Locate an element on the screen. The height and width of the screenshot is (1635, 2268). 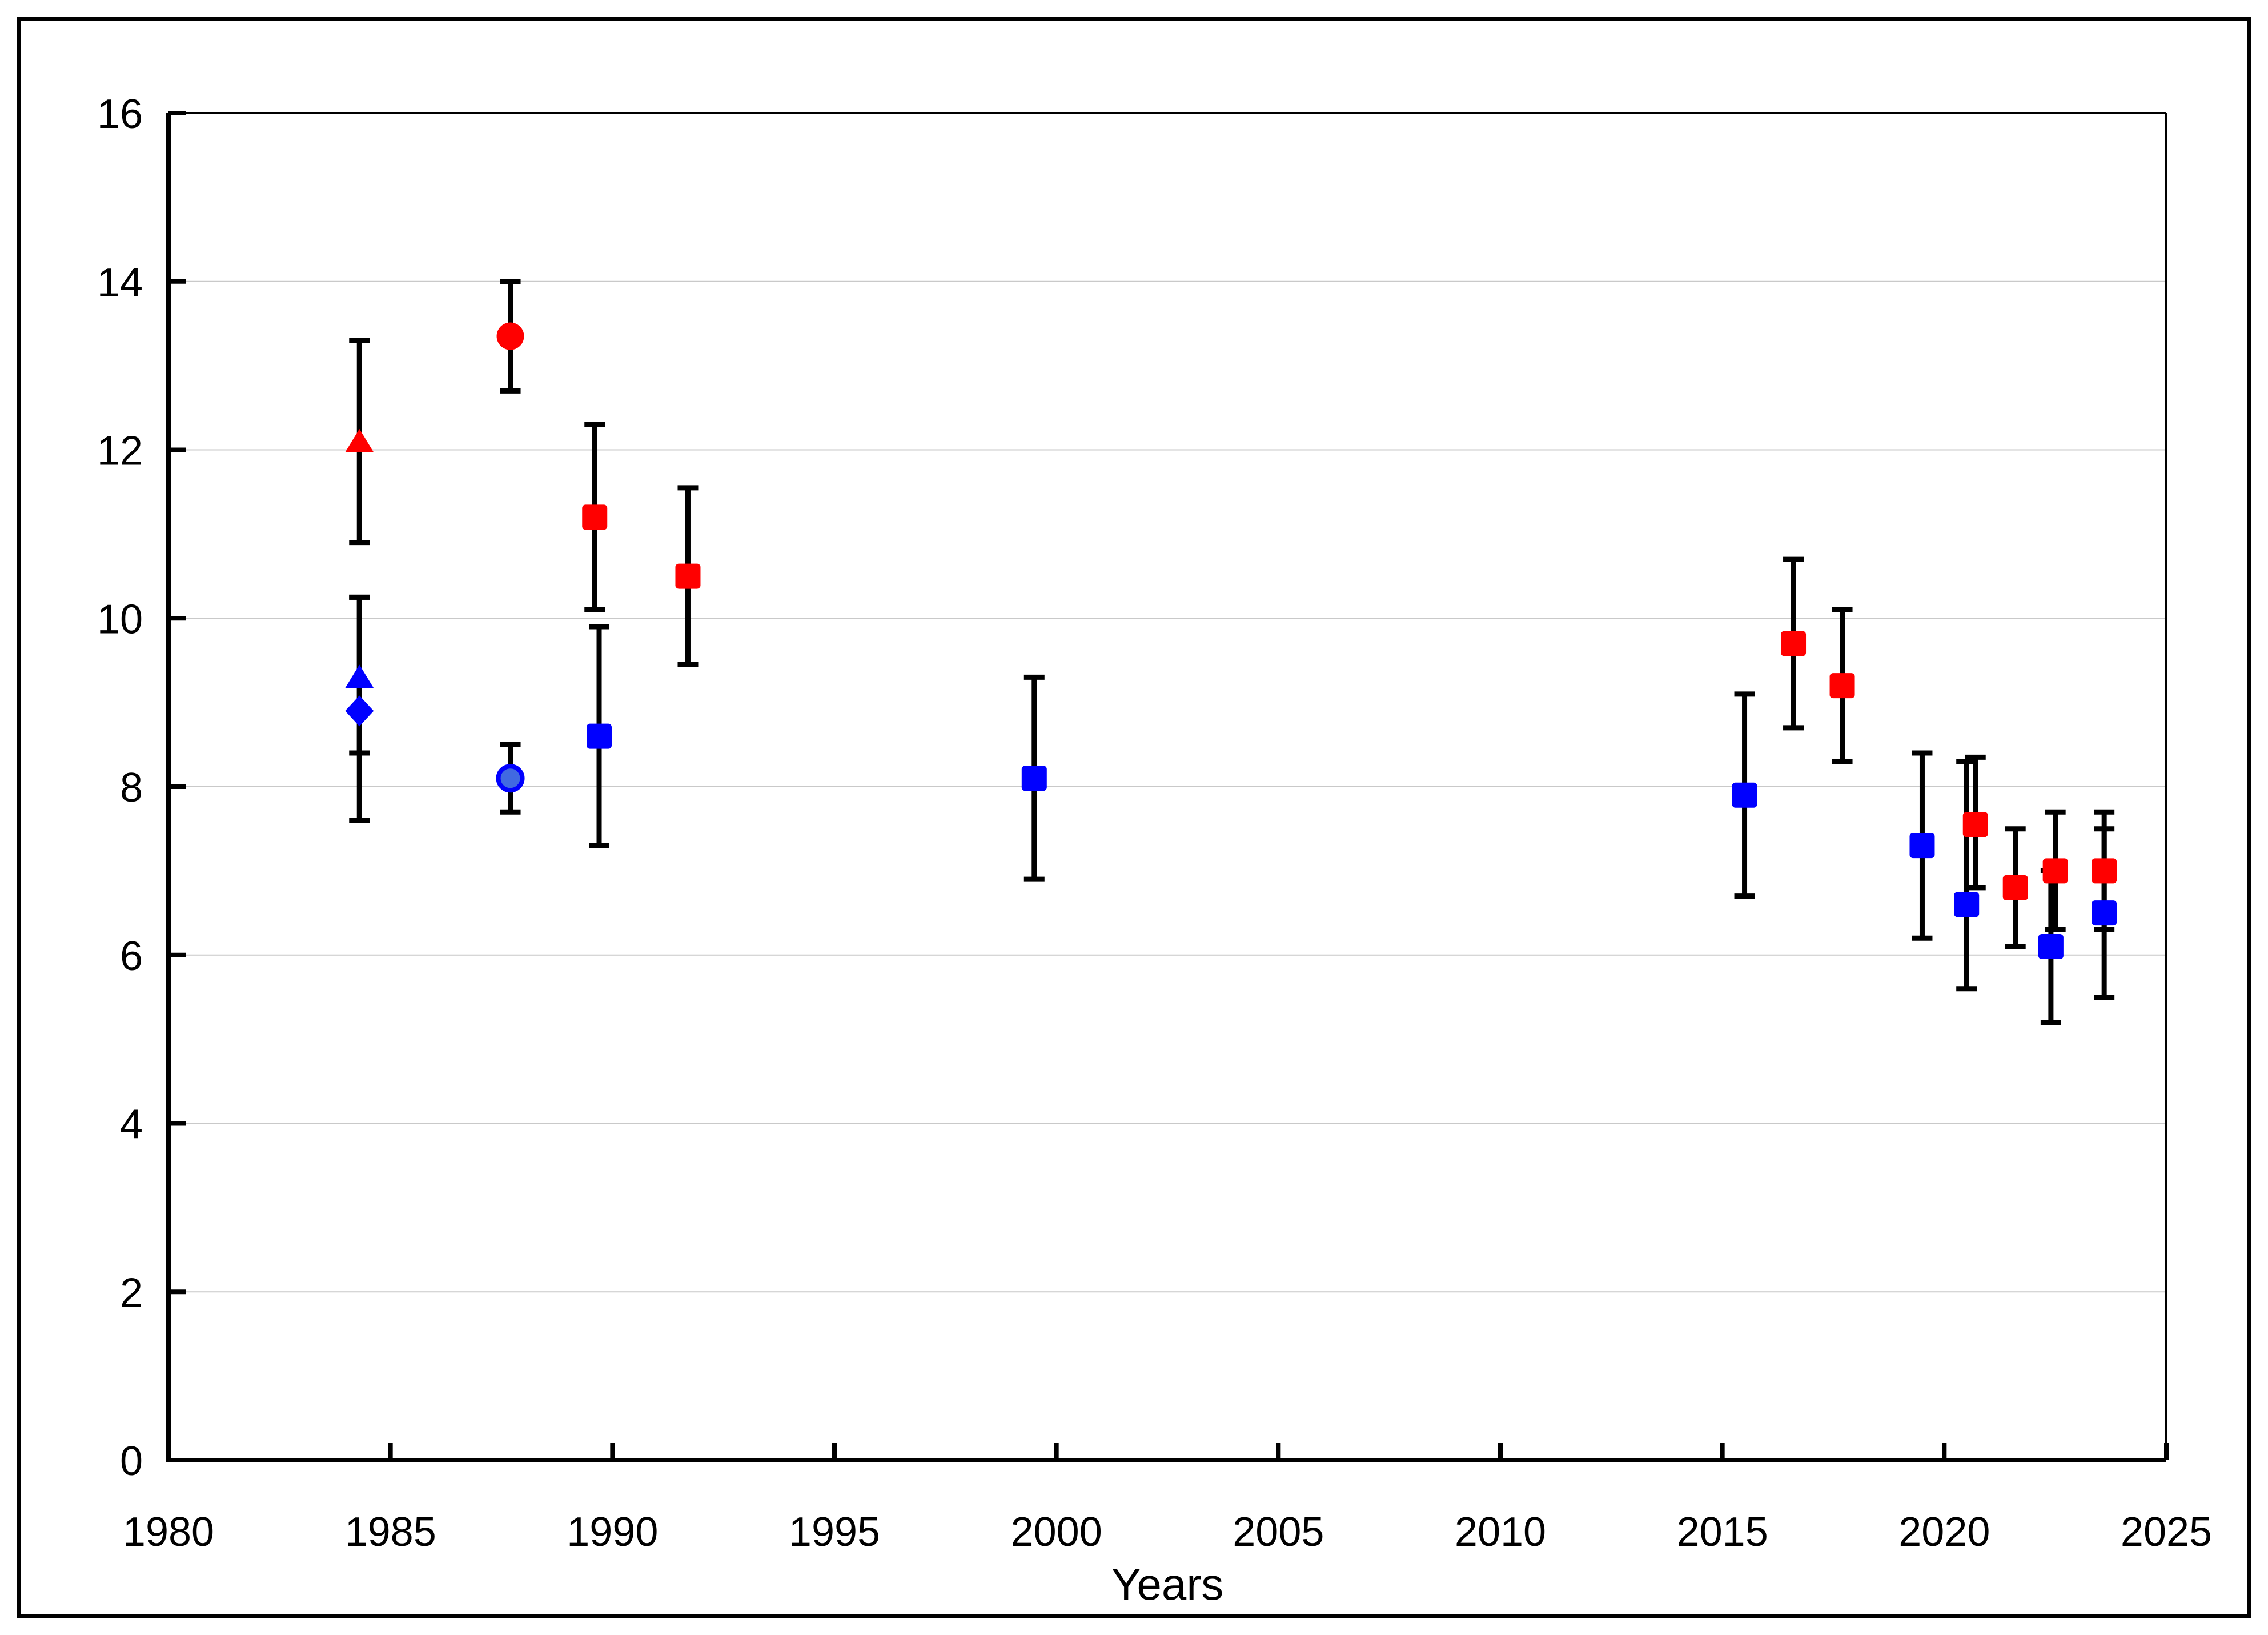
y-tick-label: 14 is located at coordinates (120, 283).